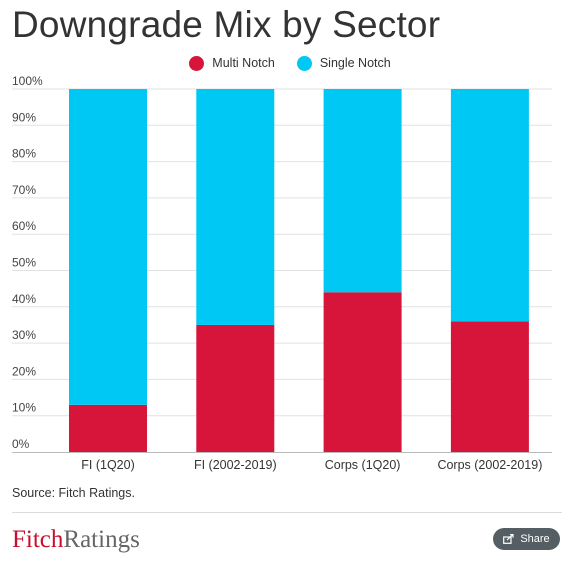 This screenshot has height=575, width=580. I want to click on legend-label-multi-notch: Multi Notch, so click(243, 63).